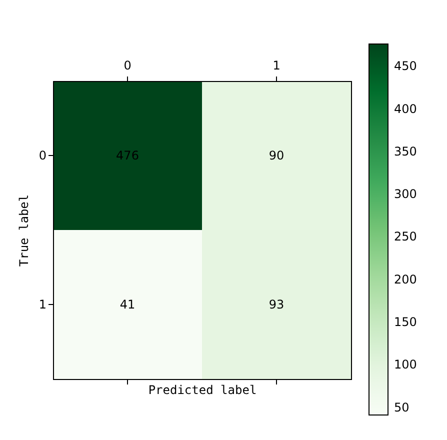 This screenshot has height=440, width=447. What do you see at coordinates (276, 305) in the screenshot?
I see `data-label: 93` at bounding box center [276, 305].